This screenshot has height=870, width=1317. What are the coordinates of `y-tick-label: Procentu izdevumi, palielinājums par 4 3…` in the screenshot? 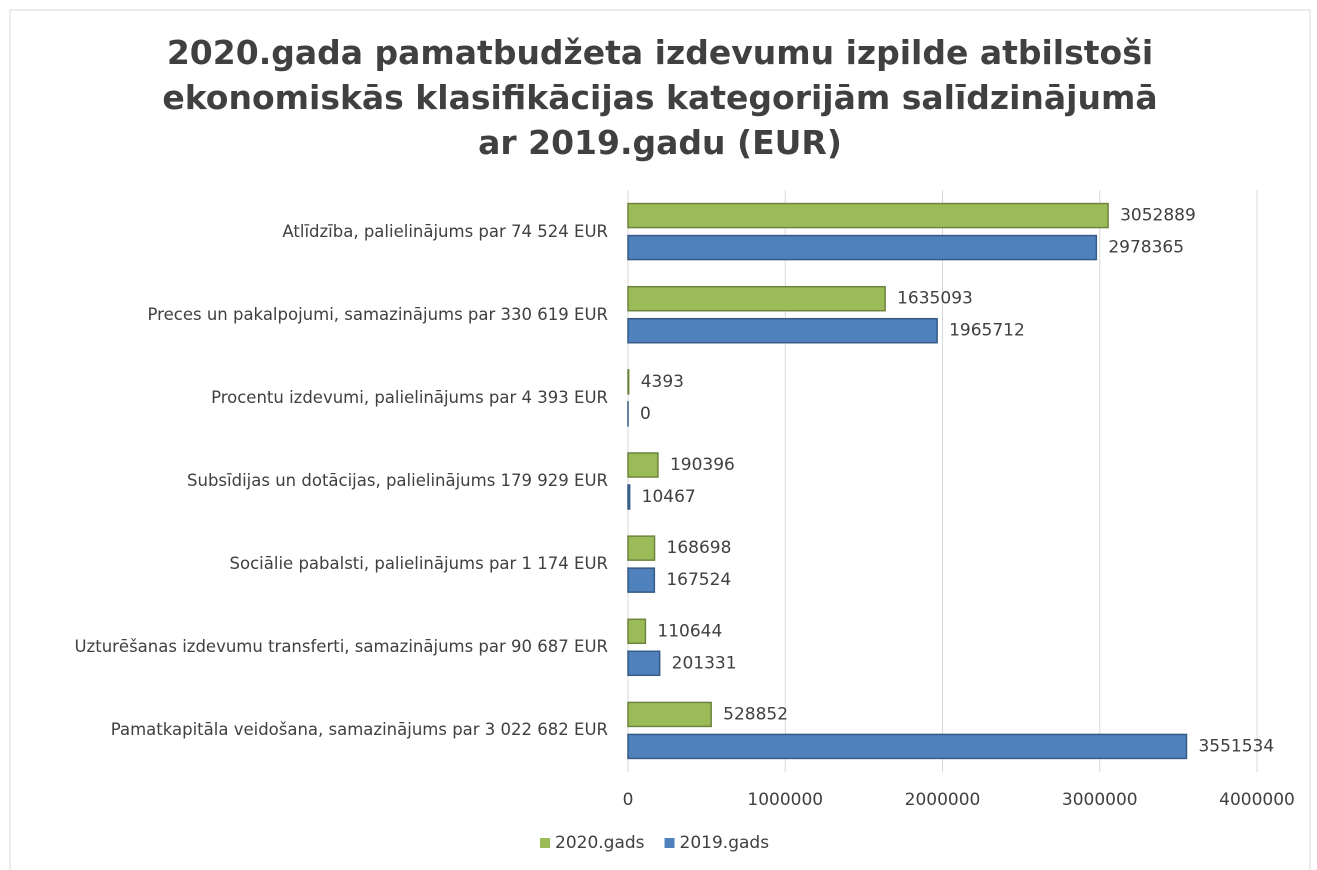 It's located at (314, 398).